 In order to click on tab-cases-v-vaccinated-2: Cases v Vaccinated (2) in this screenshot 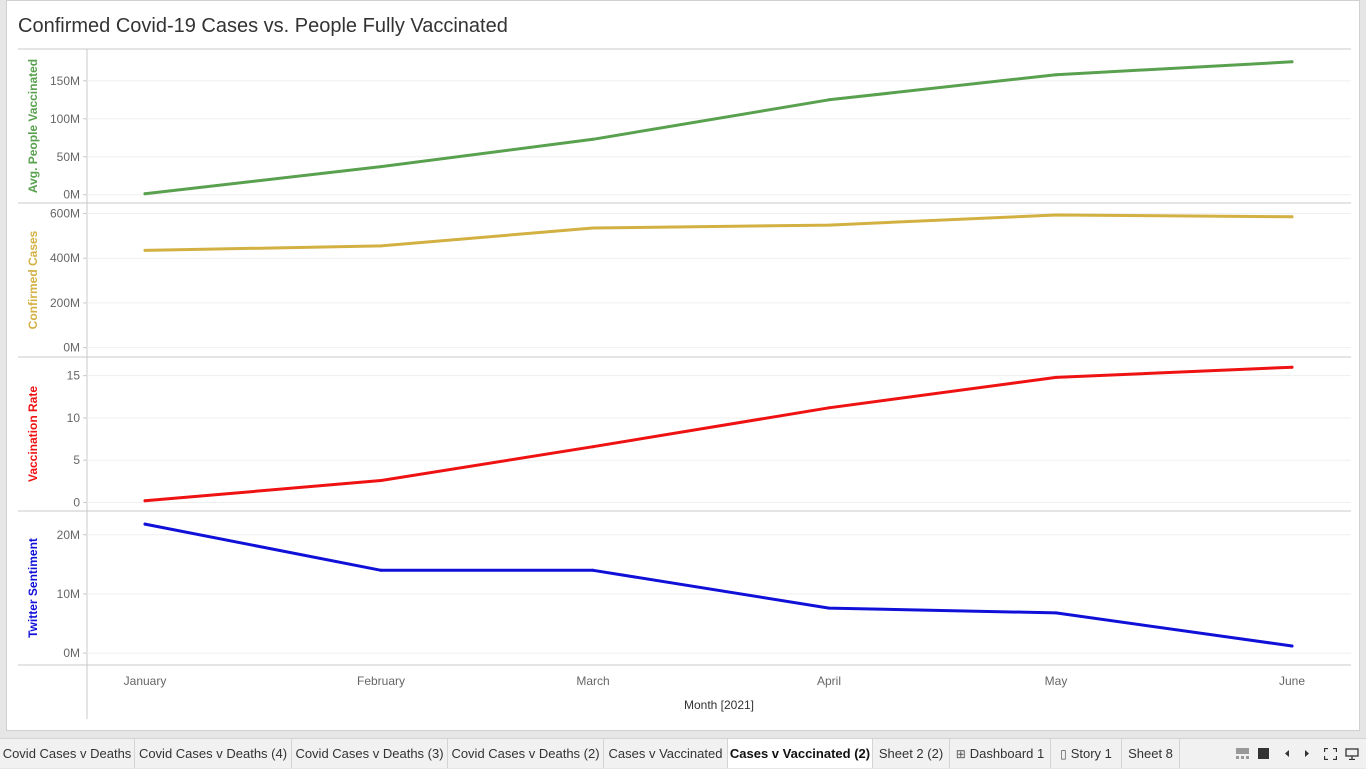, I will do `click(800, 753)`.